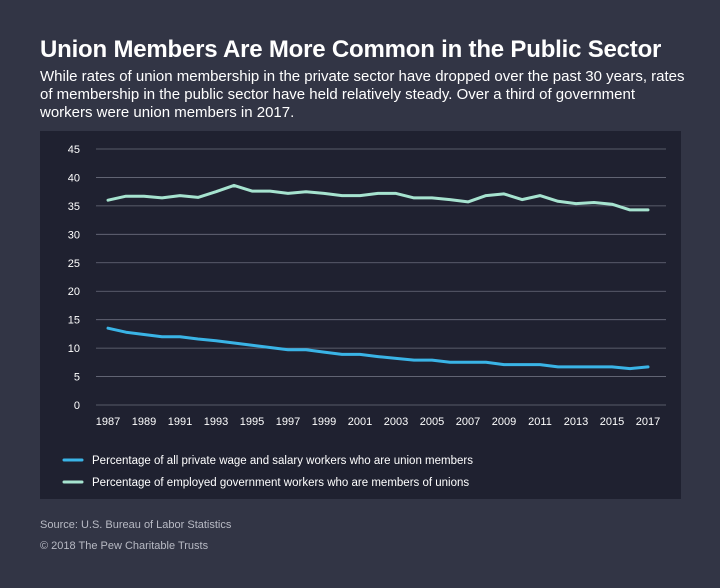  Describe the element at coordinates (288, 422) in the screenshot. I see `x-tick-label: 1997` at that location.